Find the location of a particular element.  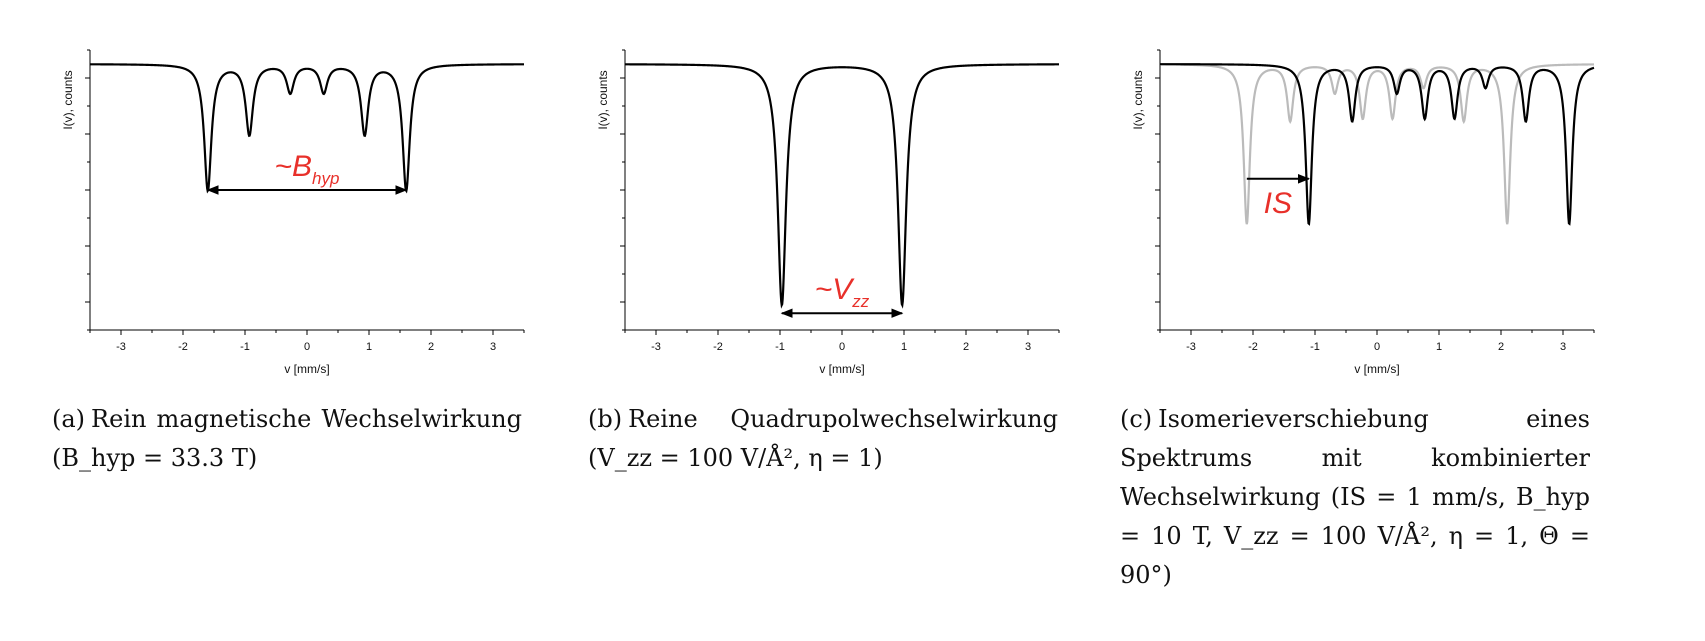

x-axis-title-c: v [mm/s] is located at coordinates (1376, 369).